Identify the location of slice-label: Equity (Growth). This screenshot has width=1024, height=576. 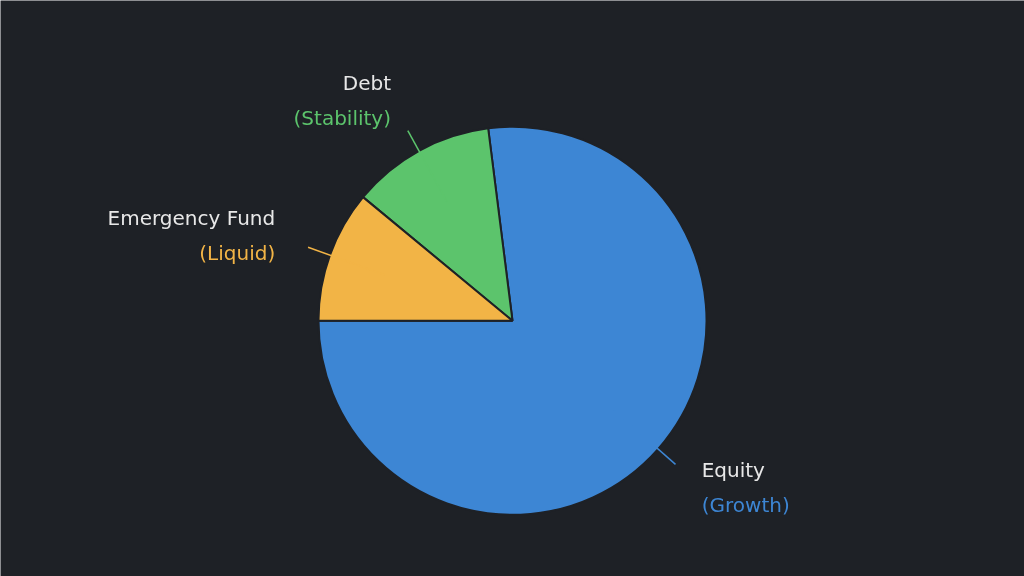
(745, 487).